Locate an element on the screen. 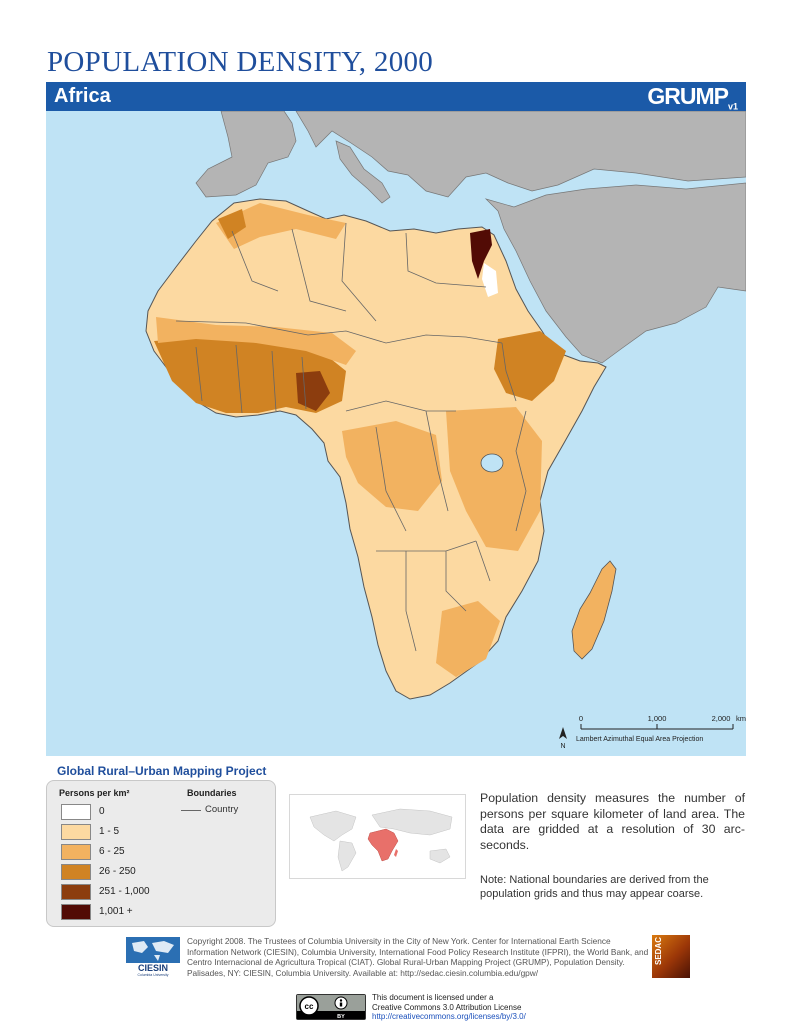 This screenshot has height=1024, width=791. ciesin-logo-text: CIESIN is located at coordinates (153, 968).